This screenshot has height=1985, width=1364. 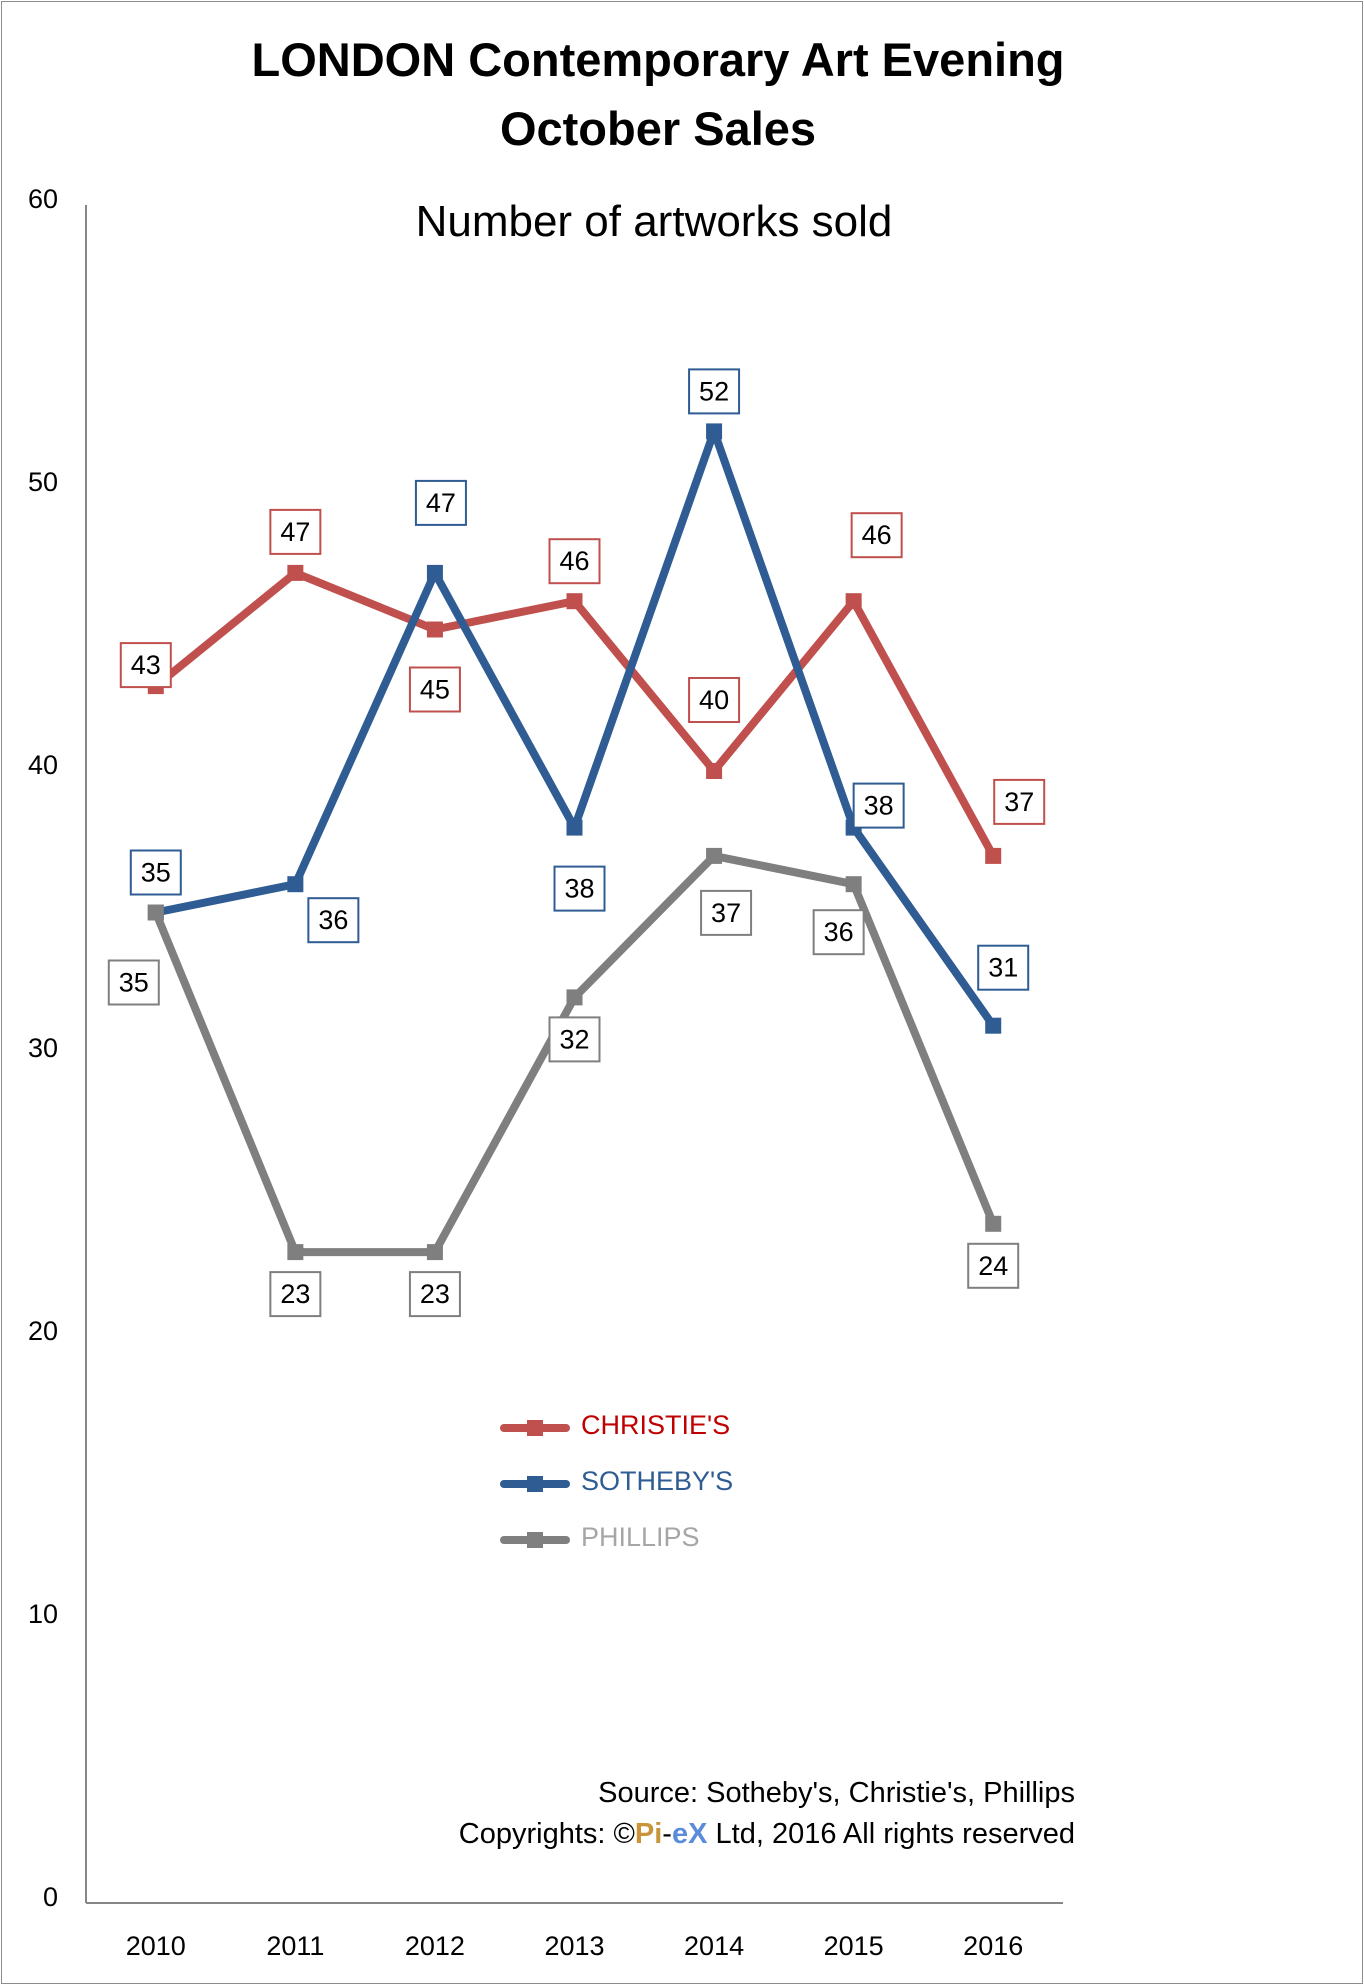 I want to click on data-label-phillips: 37, so click(x=726, y=912).